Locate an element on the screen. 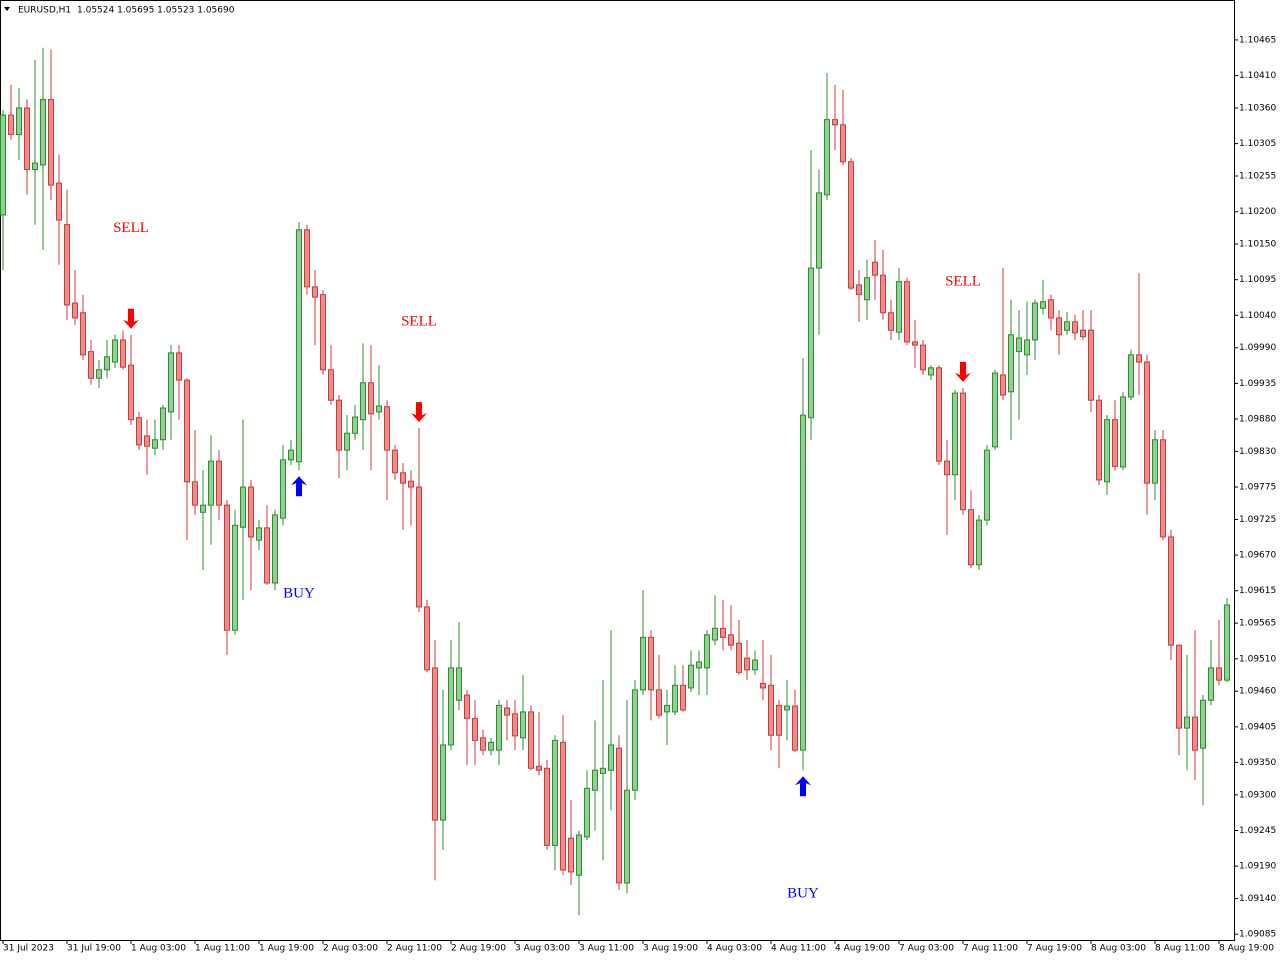 This screenshot has height=960, width=1280. y-tick-label: 1.09245 is located at coordinates (1257, 831).